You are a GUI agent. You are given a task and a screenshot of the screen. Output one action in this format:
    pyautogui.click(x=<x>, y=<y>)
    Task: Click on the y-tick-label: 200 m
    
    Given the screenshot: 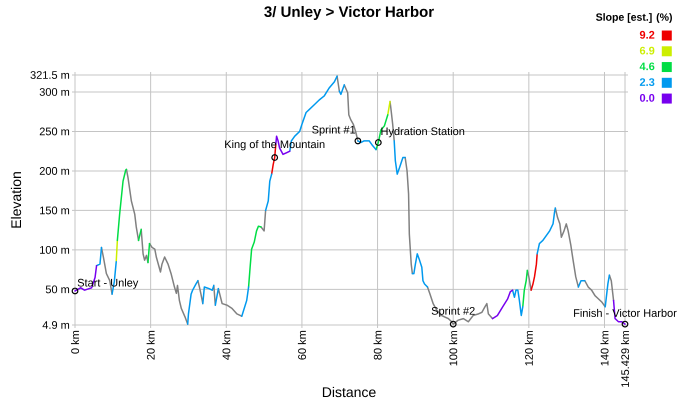 What is the action you would take?
    pyautogui.click(x=55, y=171)
    